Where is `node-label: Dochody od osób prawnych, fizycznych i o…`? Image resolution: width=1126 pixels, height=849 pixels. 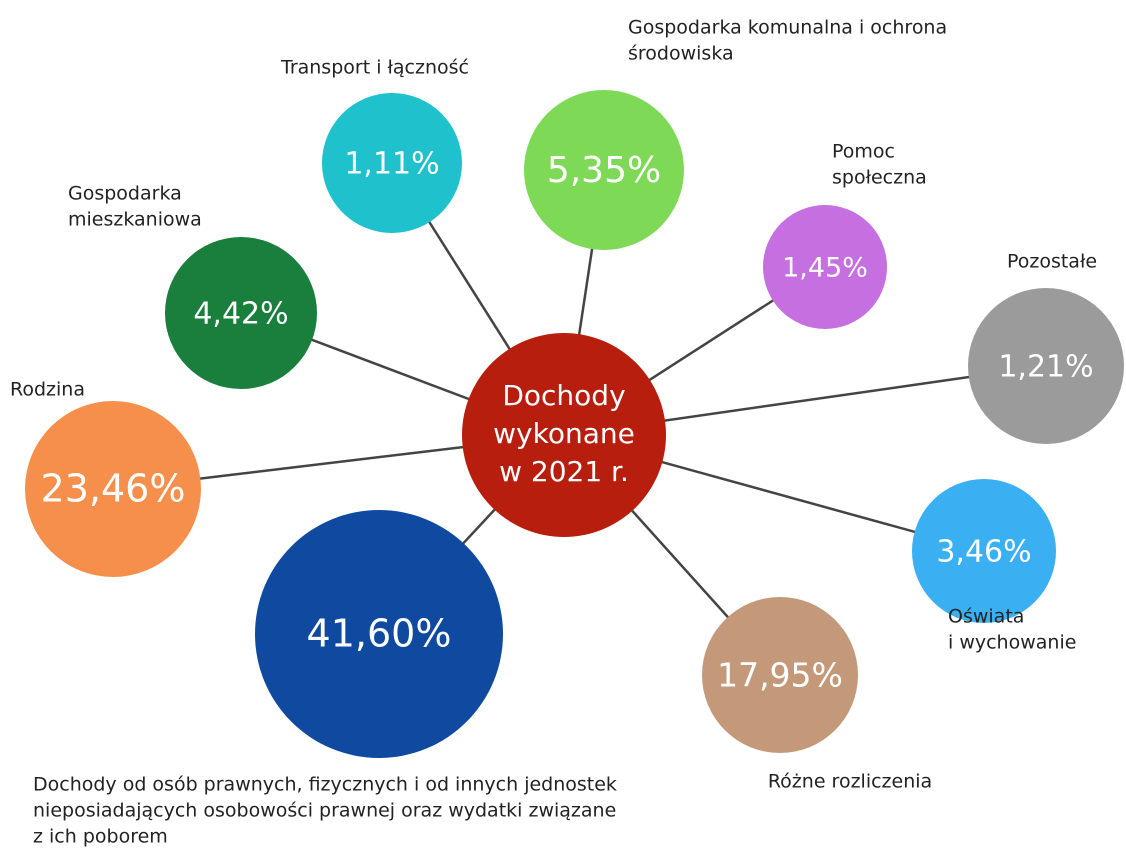 node-label: Dochody od osób prawnych, fizycznych i o… is located at coordinates (325, 785).